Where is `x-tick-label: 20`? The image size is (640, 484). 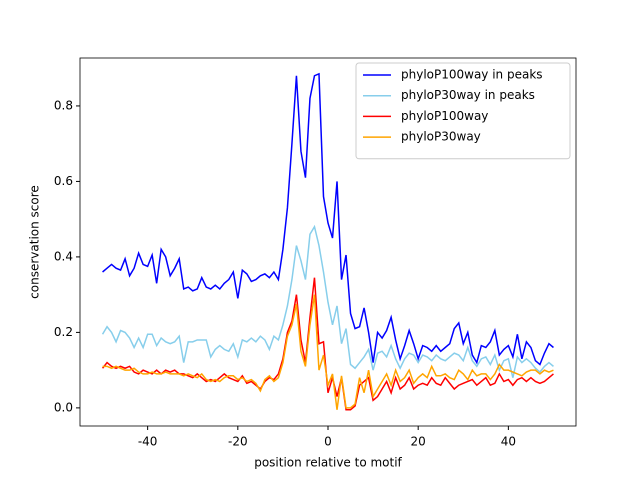 x-tick-label: 20 is located at coordinates (418, 442).